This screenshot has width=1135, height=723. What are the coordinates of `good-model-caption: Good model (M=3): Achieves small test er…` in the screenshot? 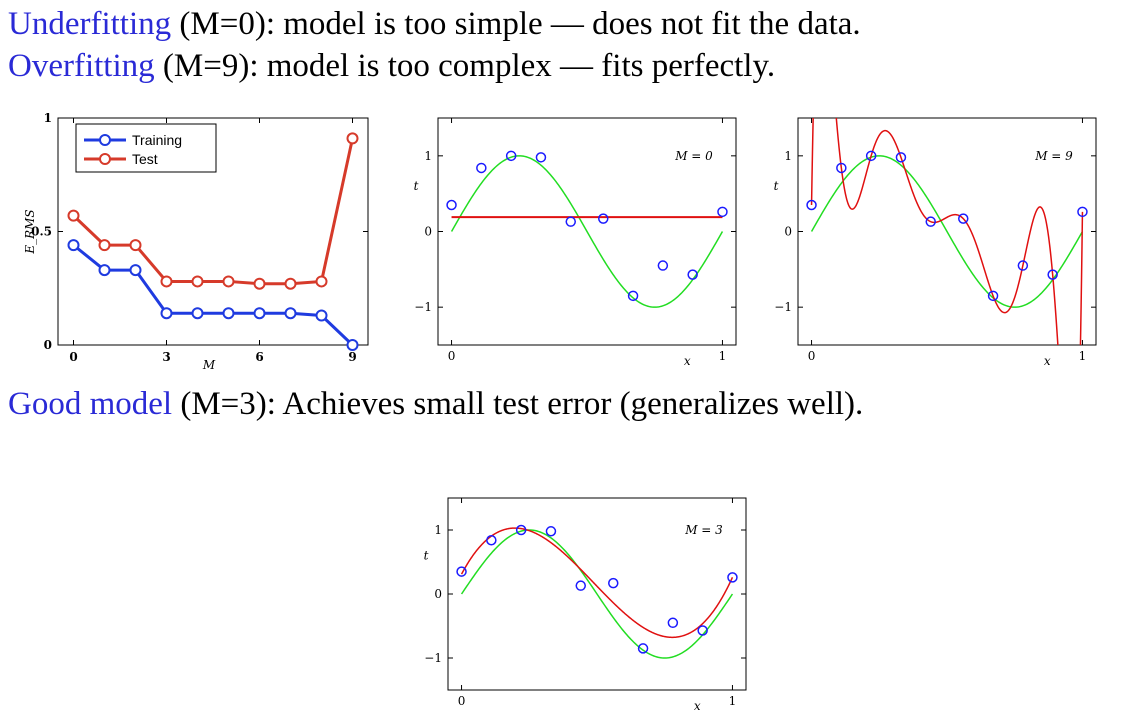 It's located at (435, 404).